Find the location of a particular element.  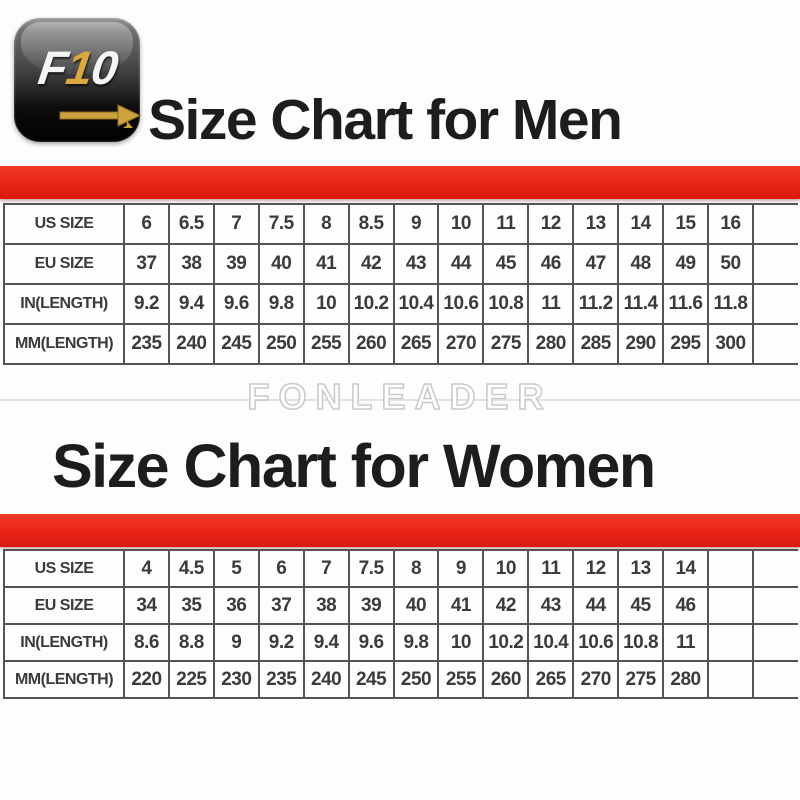

size-value-cell: 10.2 is located at coordinates (371, 304).